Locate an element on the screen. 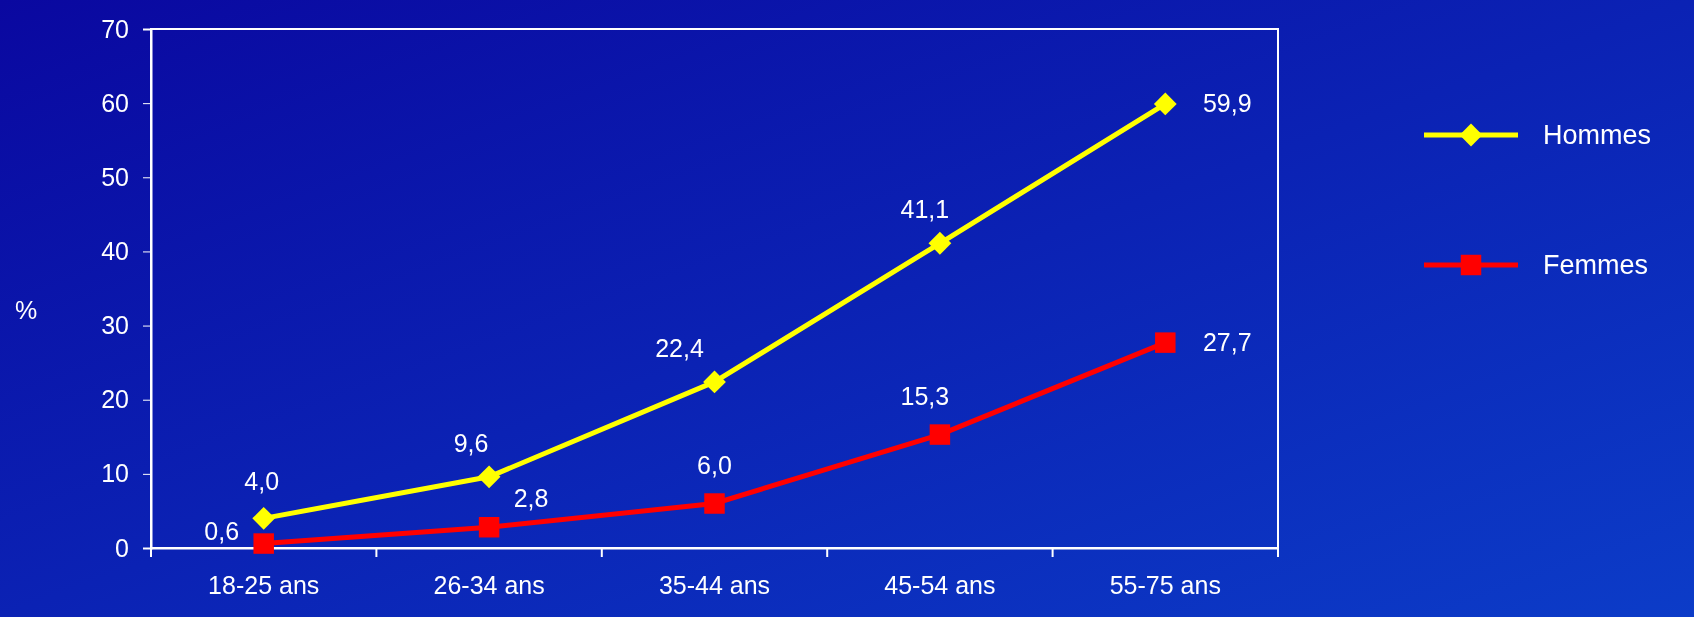 The image size is (1694, 617). y-tick-label: 40 is located at coordinates (115, 250).